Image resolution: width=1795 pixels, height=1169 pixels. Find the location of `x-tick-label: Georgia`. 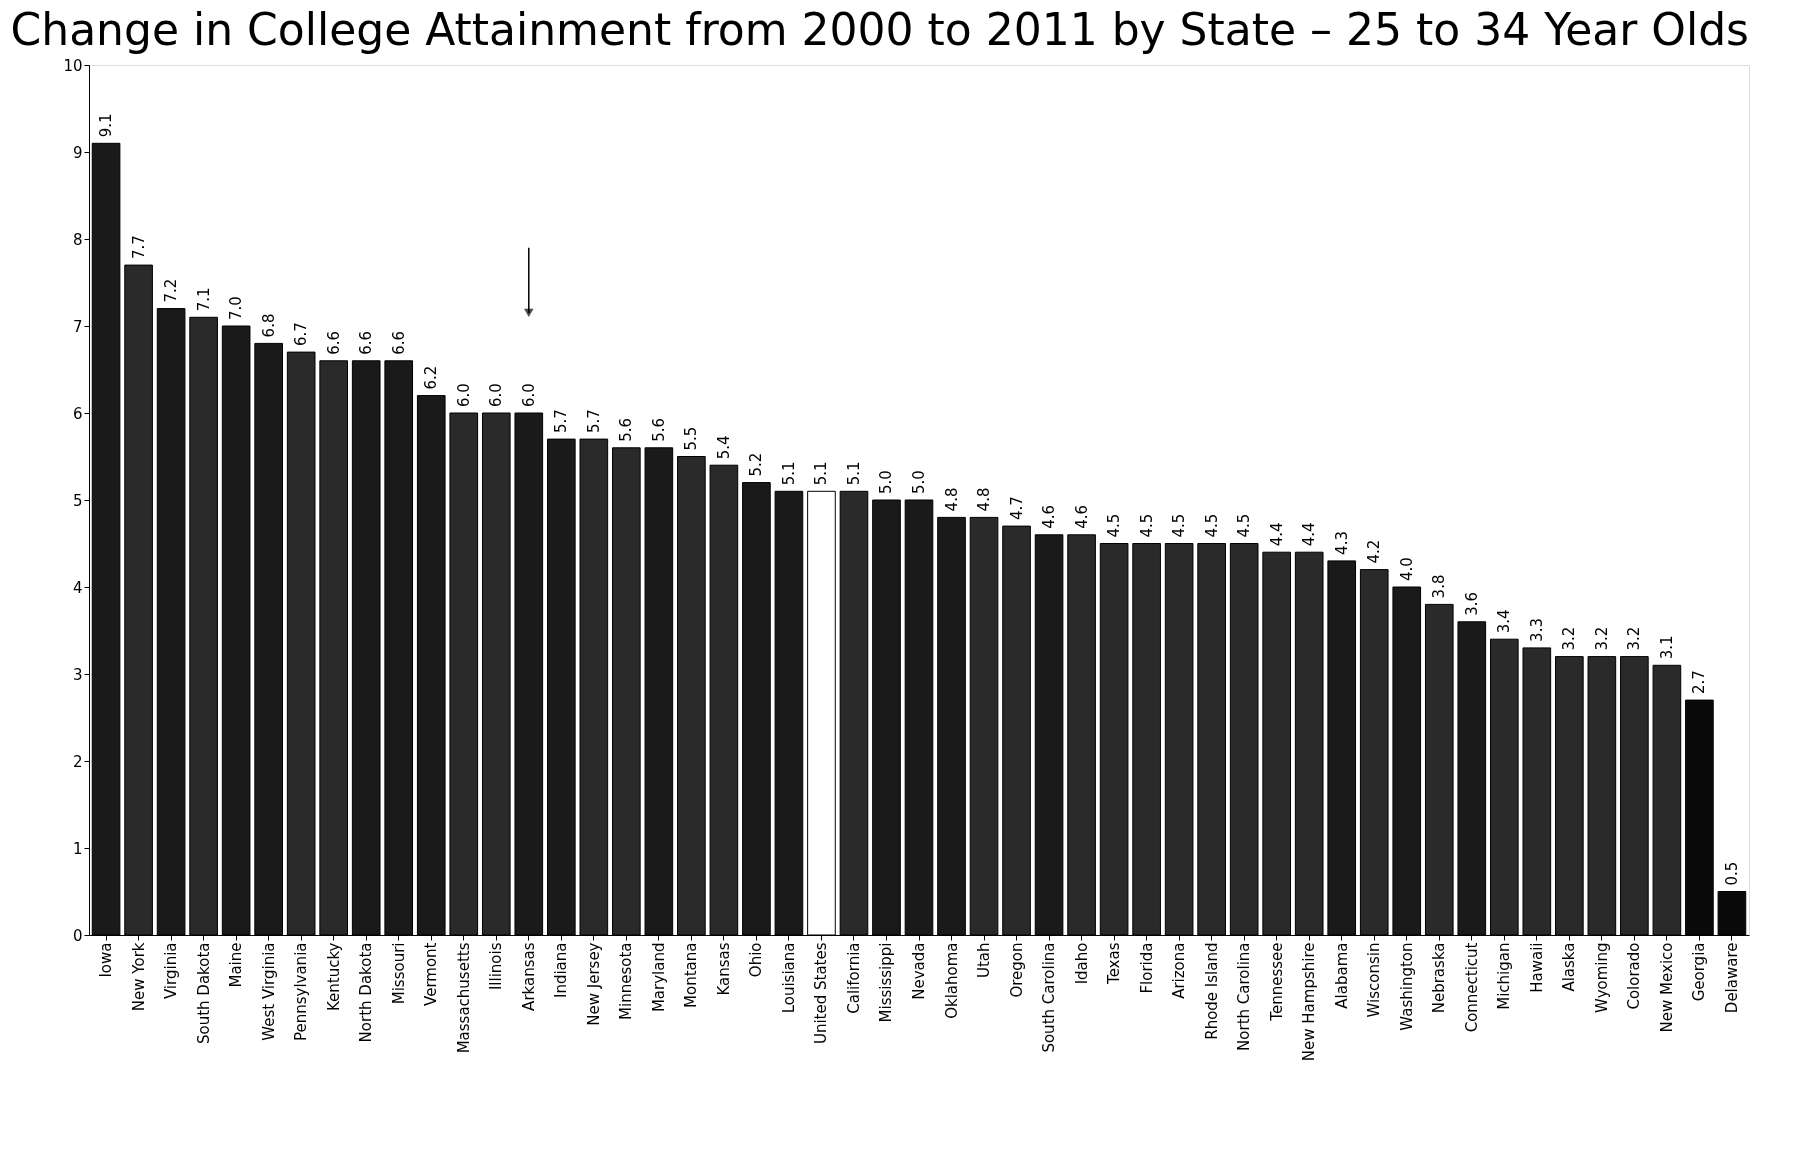

x-tick-label: Georgia is located at coordinates (1699, 972).